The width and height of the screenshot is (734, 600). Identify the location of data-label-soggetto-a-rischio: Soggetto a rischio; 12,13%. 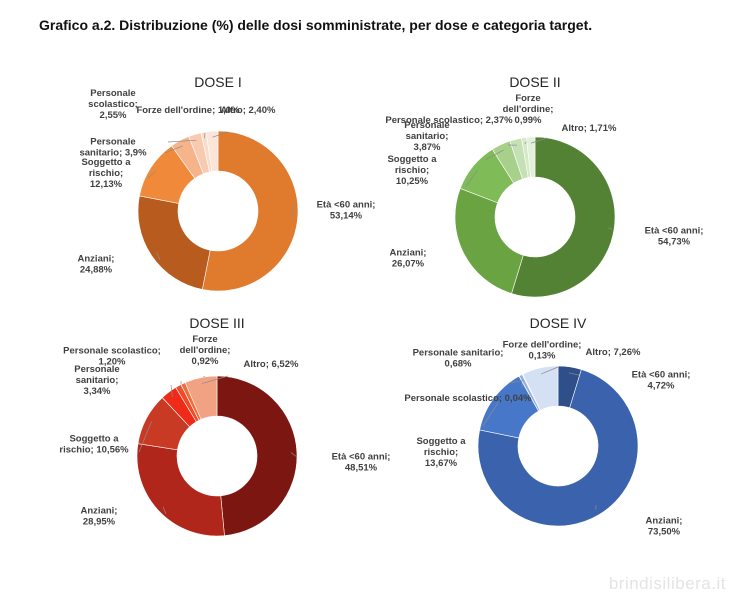
(106, 173).